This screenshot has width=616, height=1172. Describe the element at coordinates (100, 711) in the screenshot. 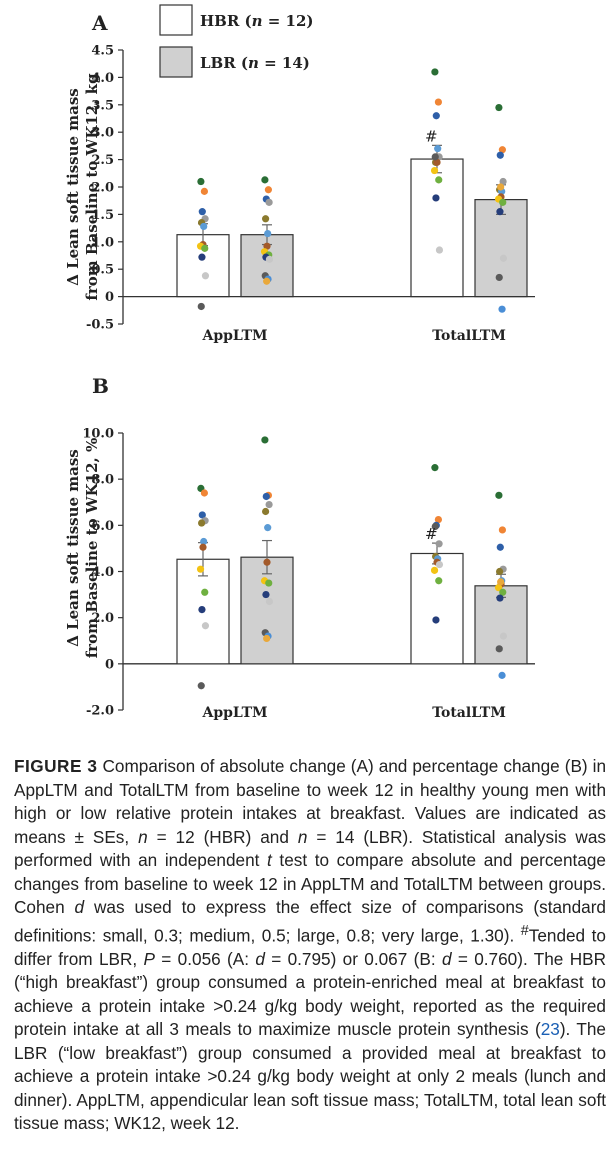

I see `y-tick-label: -2.0` at that location.